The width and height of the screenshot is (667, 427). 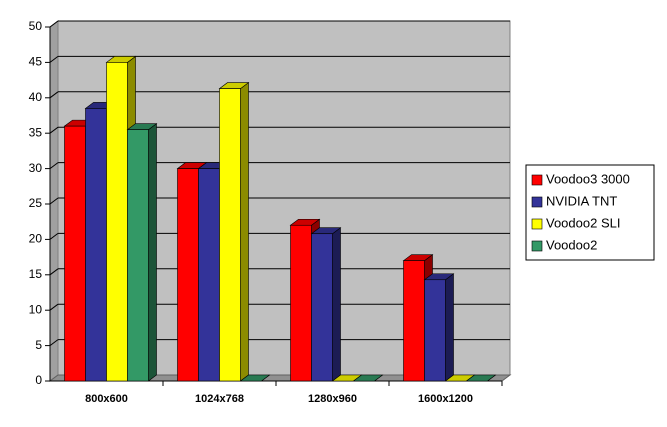 What do you see at coordinates (590, 212) in the screenshot?
I see `legend` at bounding box center [590, 212].